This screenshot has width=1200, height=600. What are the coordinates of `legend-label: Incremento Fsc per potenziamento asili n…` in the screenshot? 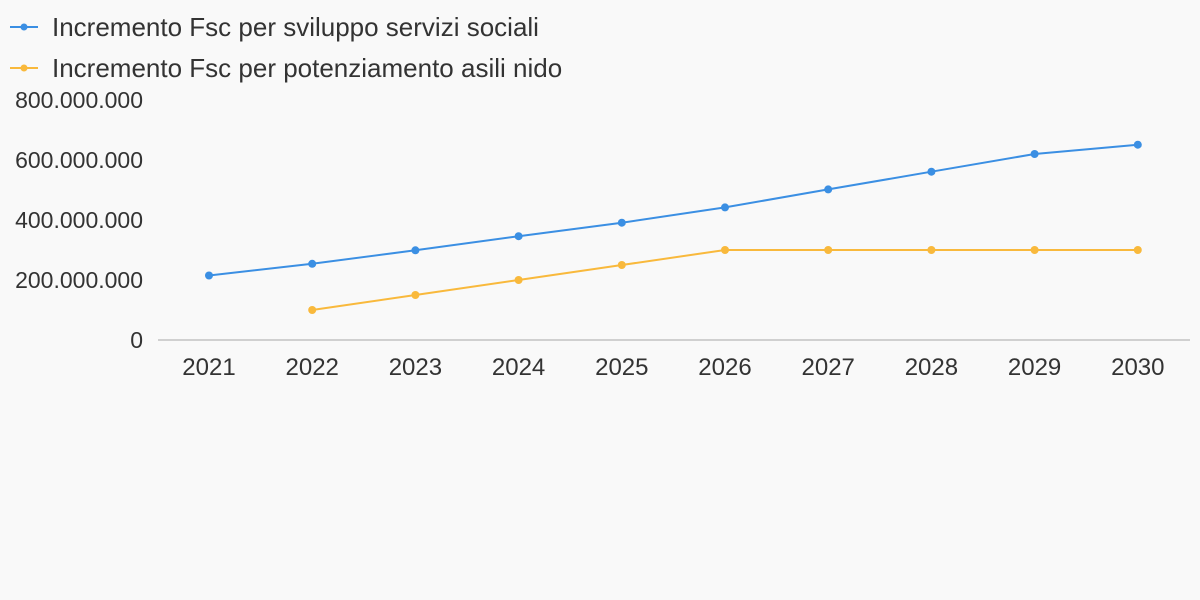 It's located at (307, 68).